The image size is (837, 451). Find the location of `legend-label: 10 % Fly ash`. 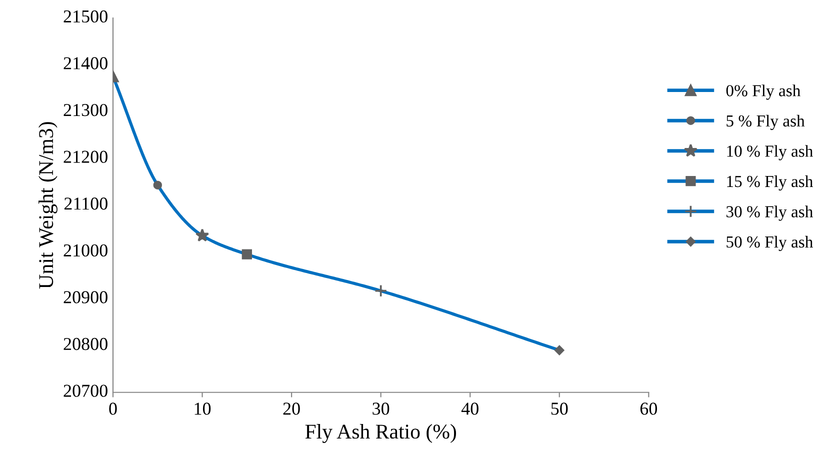

legend-label: 10 % Fly ash is located at coordinates (770, 152).